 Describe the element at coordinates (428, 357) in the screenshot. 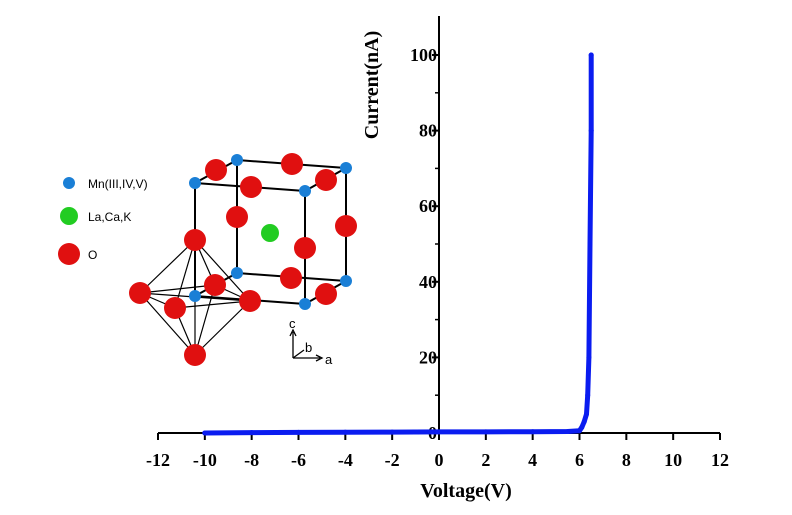

I see `y-tick-label: 20` at that location.